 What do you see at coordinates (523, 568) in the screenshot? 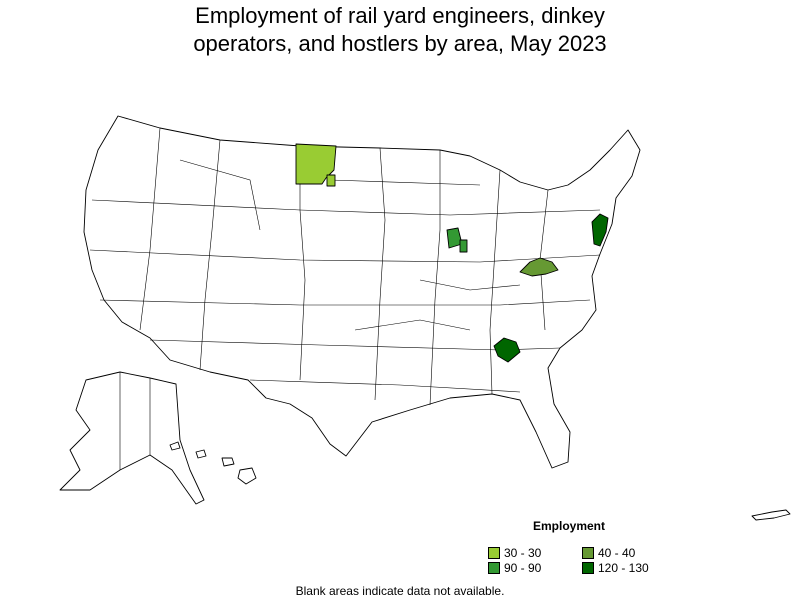
I see `legend-label: 90 - 90` at bounding box center [523, 568].